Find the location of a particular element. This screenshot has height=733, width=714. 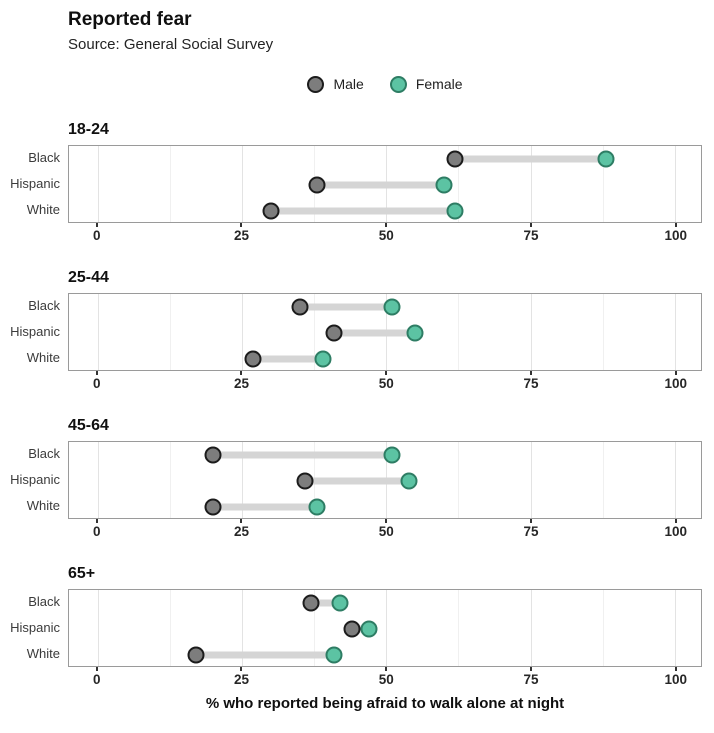

panel-row: Black Hispanic White is located at coordinates (351, 627).